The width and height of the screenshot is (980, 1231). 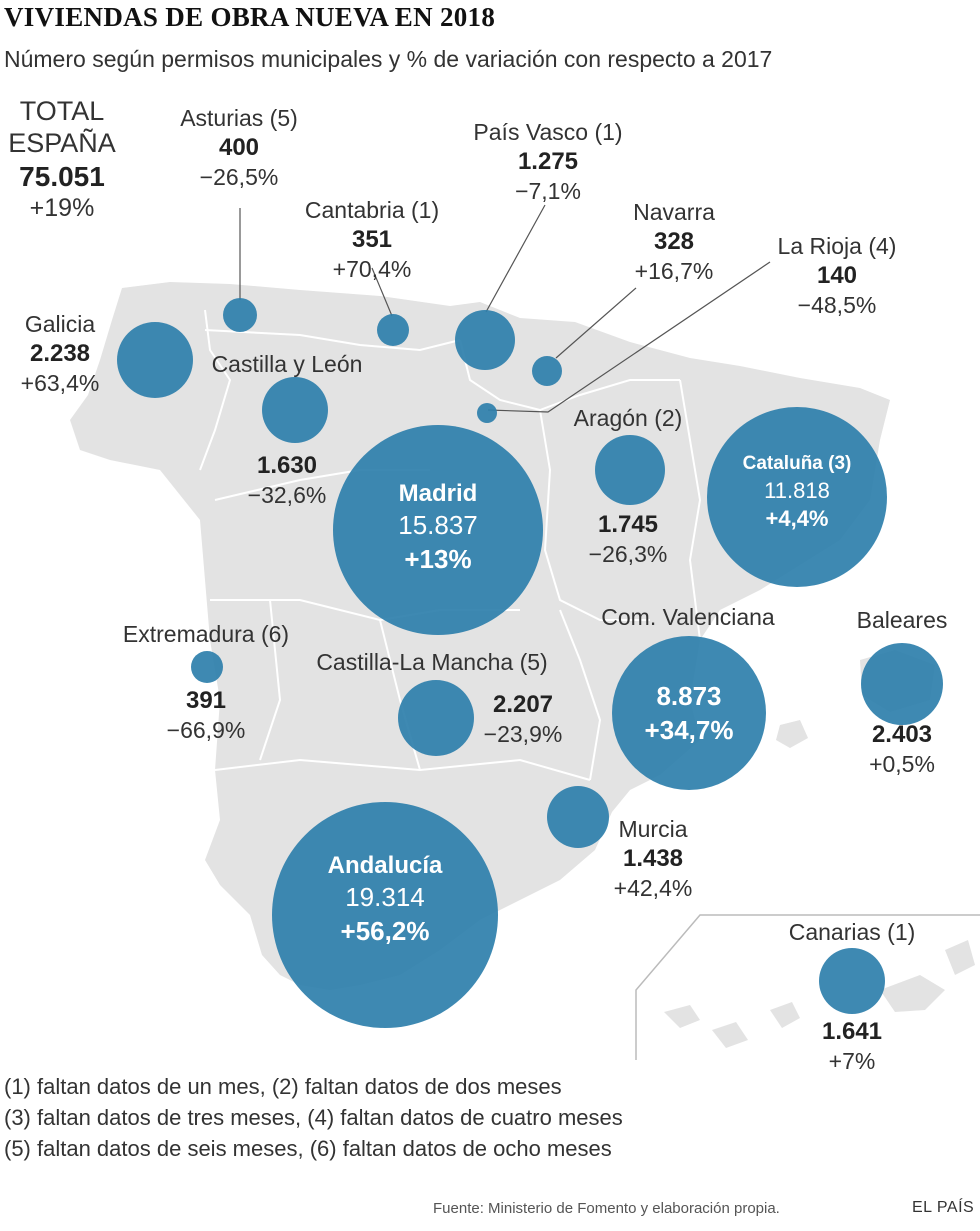 I want to click on bubble-navarra, so click(x=547, y=371).